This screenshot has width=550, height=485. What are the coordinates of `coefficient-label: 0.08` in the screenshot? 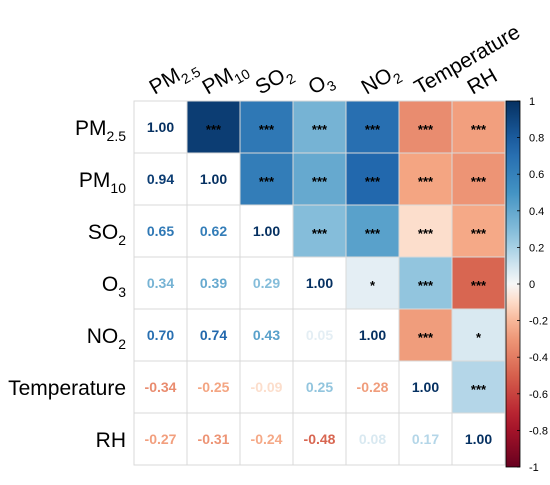 It's located at (372, 439).